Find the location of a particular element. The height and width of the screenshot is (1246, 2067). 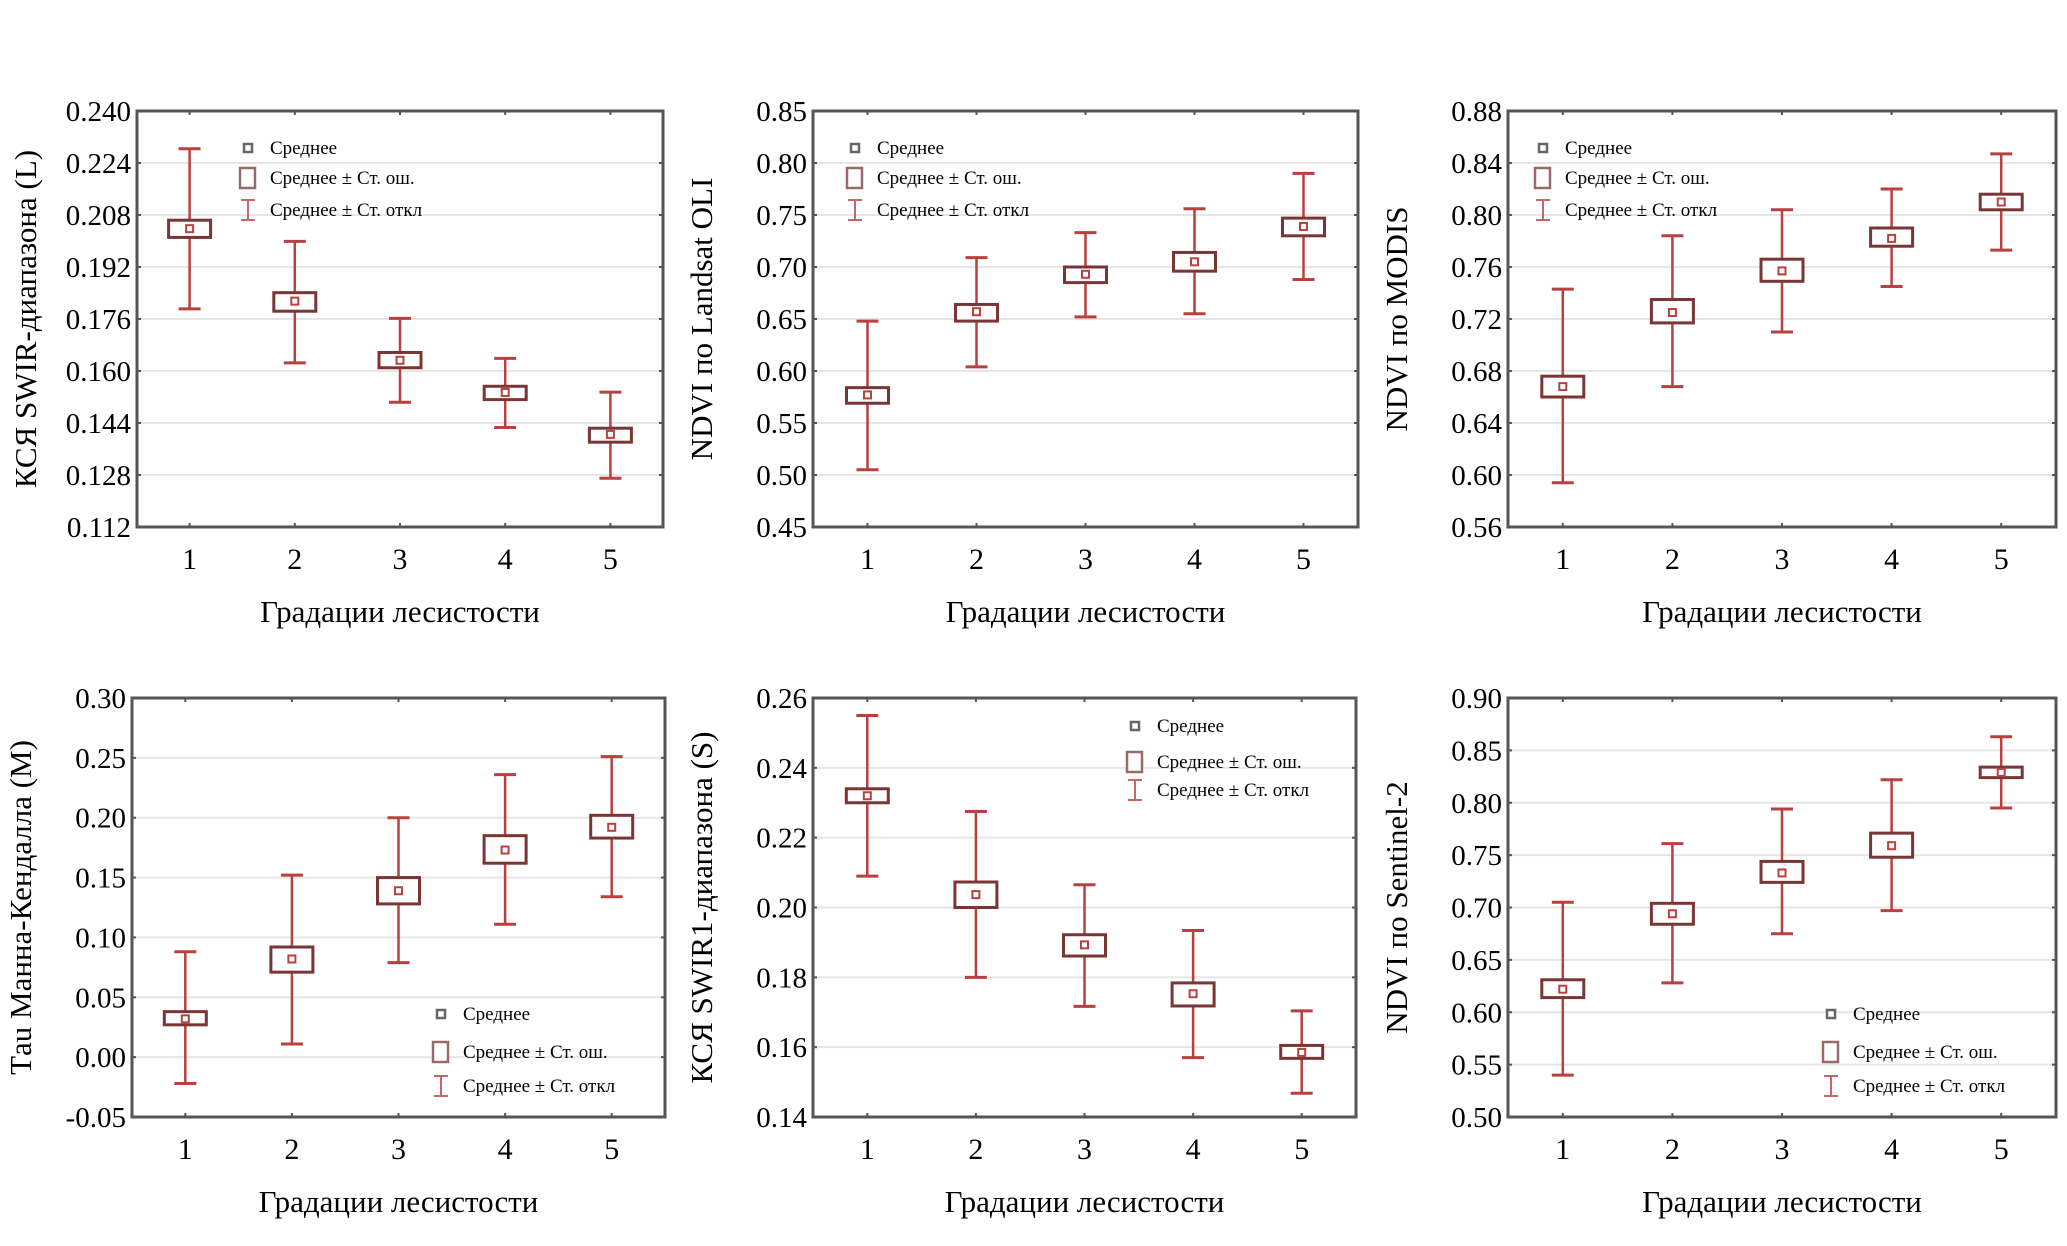

y-tick-label: 0.72 is located at coordinates (1476, 320).